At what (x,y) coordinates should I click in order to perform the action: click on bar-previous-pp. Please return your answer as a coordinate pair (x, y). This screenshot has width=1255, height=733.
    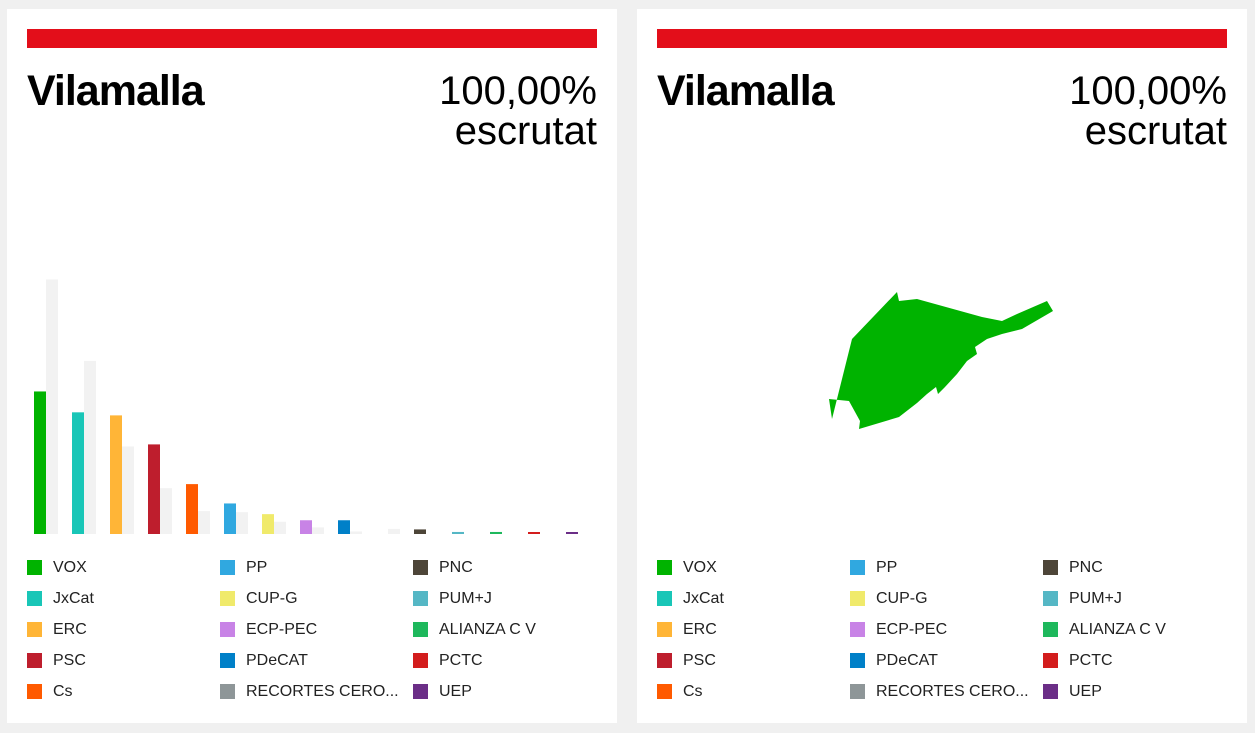
    Looking at the image, I should click on (242, 523).